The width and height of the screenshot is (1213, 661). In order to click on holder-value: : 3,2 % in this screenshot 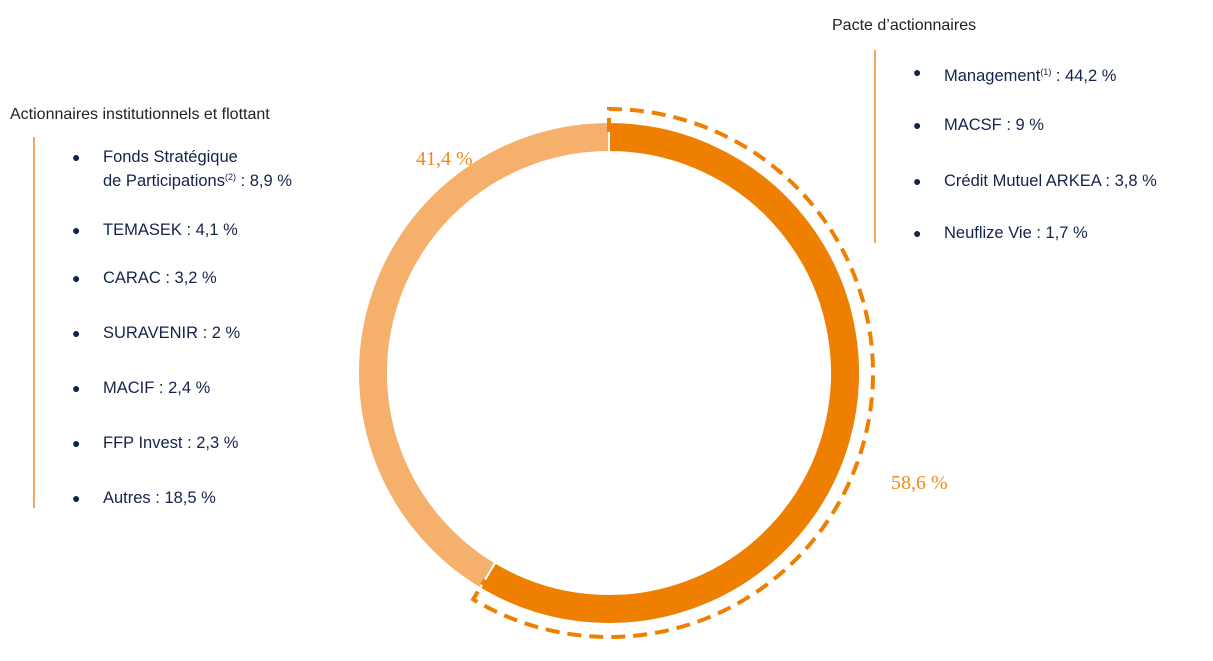, I will do `click(188, 278)`.